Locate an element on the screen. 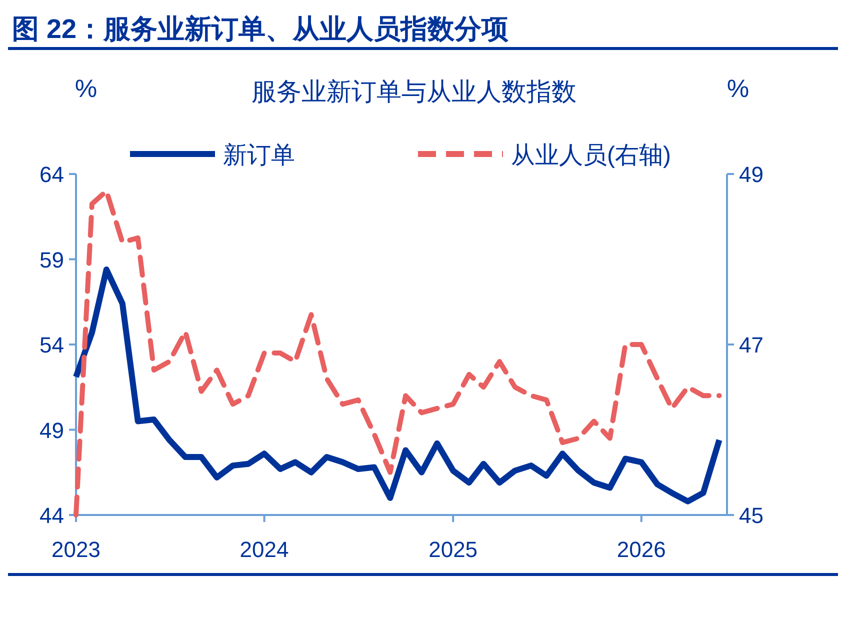 The width and height of the screenshot is (848, 626). y2-tick-label: 47 is located at coordinates (751, 345).